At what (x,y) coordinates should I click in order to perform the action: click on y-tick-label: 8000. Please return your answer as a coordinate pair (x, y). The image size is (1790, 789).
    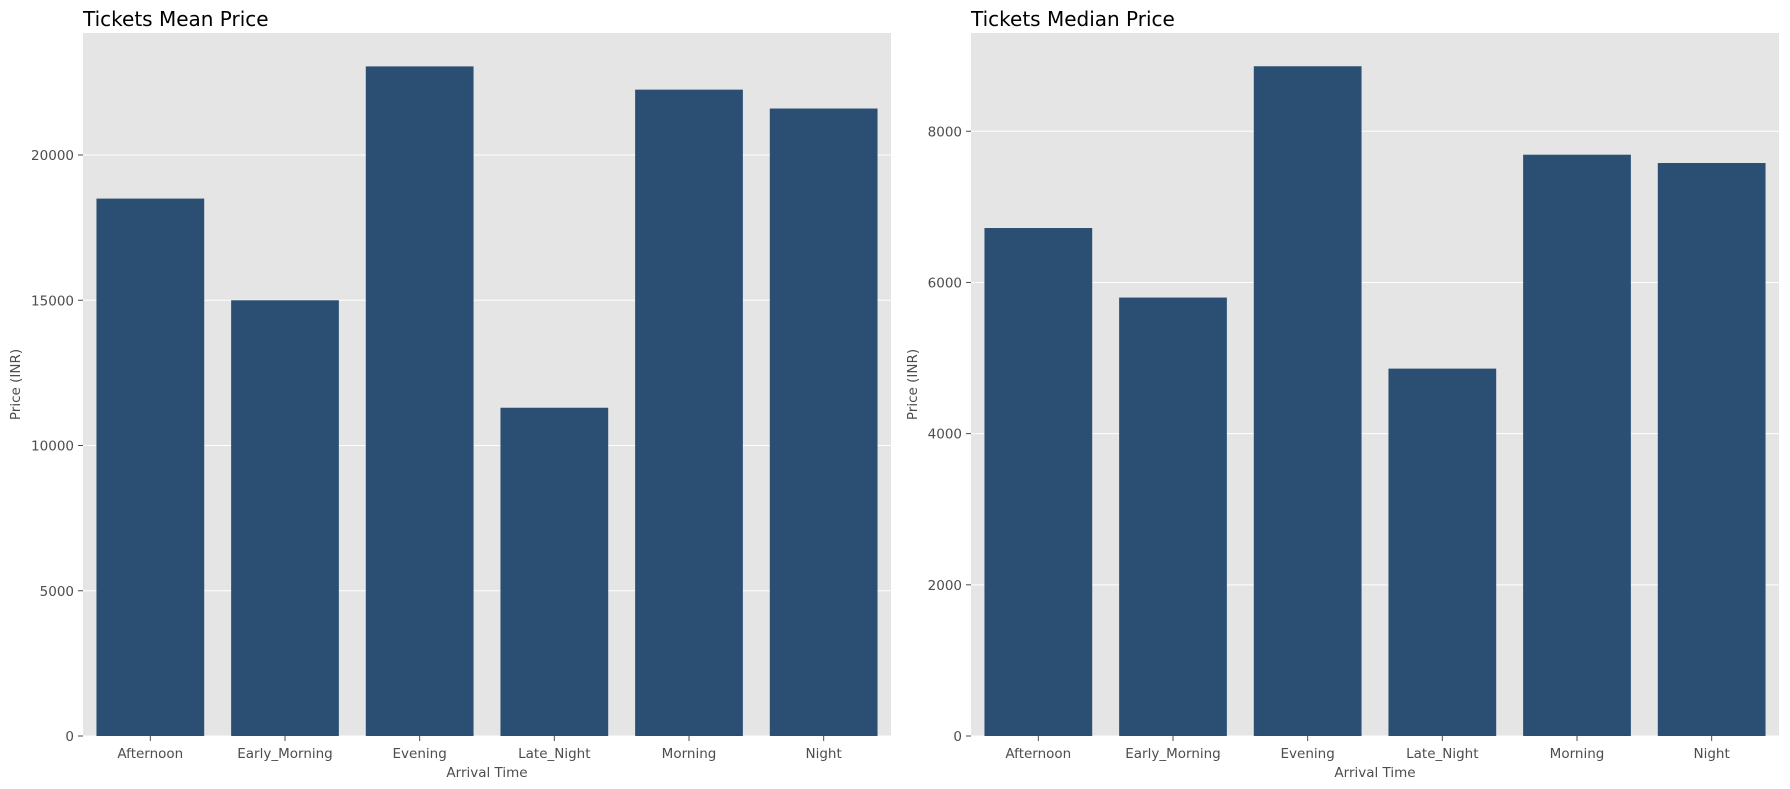
    Looking at the image, I should click on (945, 132).